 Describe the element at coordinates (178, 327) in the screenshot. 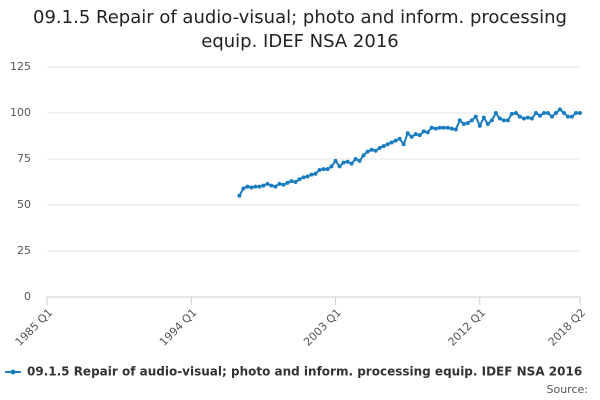

I see `x-tick-label: 1994 Q1` at that location.